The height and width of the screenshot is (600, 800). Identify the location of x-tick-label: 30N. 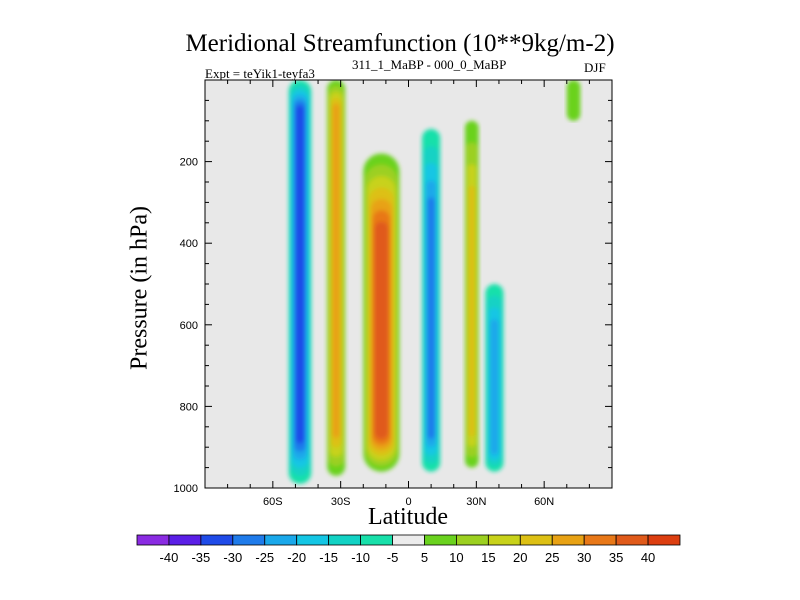
(476, 502).